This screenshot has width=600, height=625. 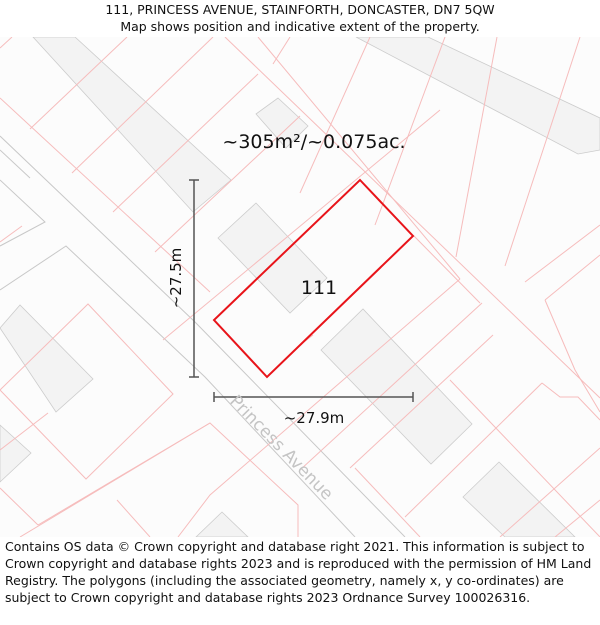 What do you see at coordinates (194, 278) in the screenshot?
I see `height-measure-line` at bounding box center [194, 278].